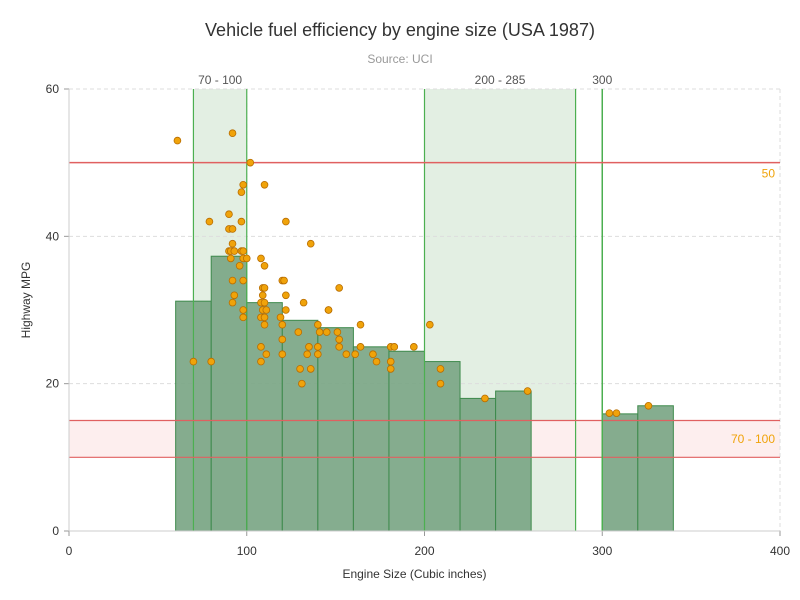 The image size is (800, 600). What do you see at coordinates (55, 531) in the screenshot?
I see `y-tick-label: 0` at bounding box center [55, 531].